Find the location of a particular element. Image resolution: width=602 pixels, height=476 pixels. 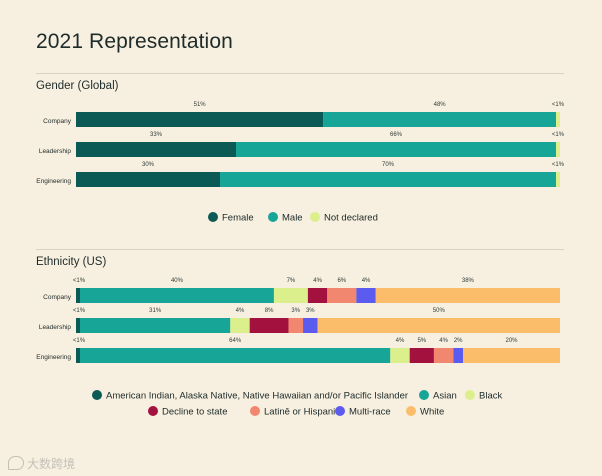

bar-leadership-not-declared is located at coordinates (558, 149).